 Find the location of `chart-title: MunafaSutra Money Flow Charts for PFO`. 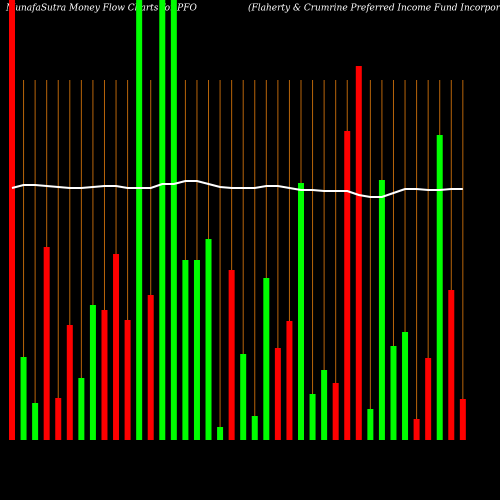

chart-title: MunafaSutra Money Flow Charts for PFO is located at coordinates (101, 9).